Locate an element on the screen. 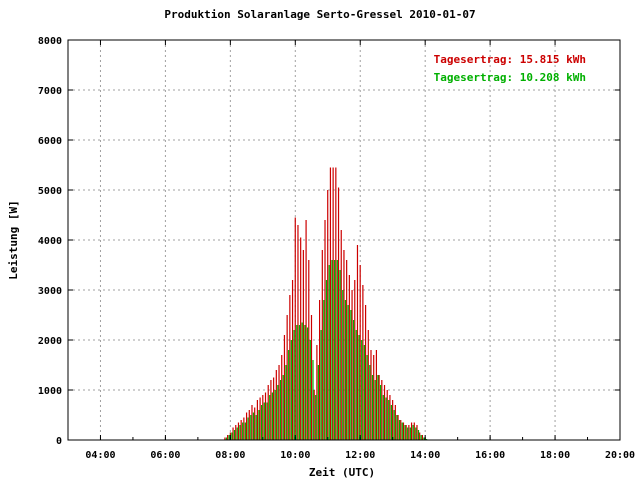  x-tick-label: 08:00 is located at coordinates (230, 455).